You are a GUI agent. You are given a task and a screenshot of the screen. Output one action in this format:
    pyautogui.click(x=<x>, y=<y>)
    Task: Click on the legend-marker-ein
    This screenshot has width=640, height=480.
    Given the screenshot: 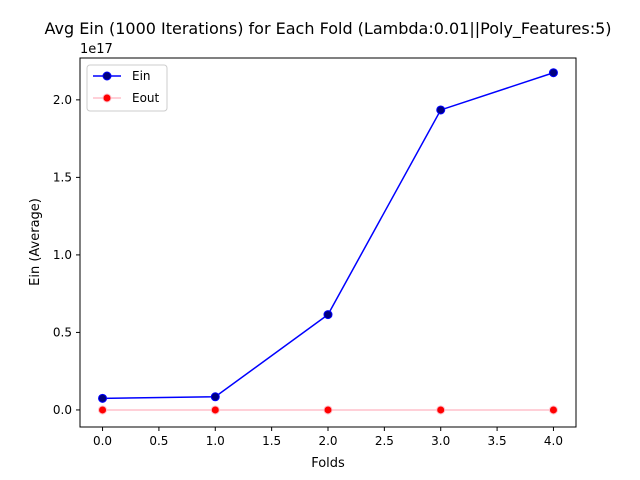 What is the action you would take?
    pyautogui.click(x=107, y=76)
    